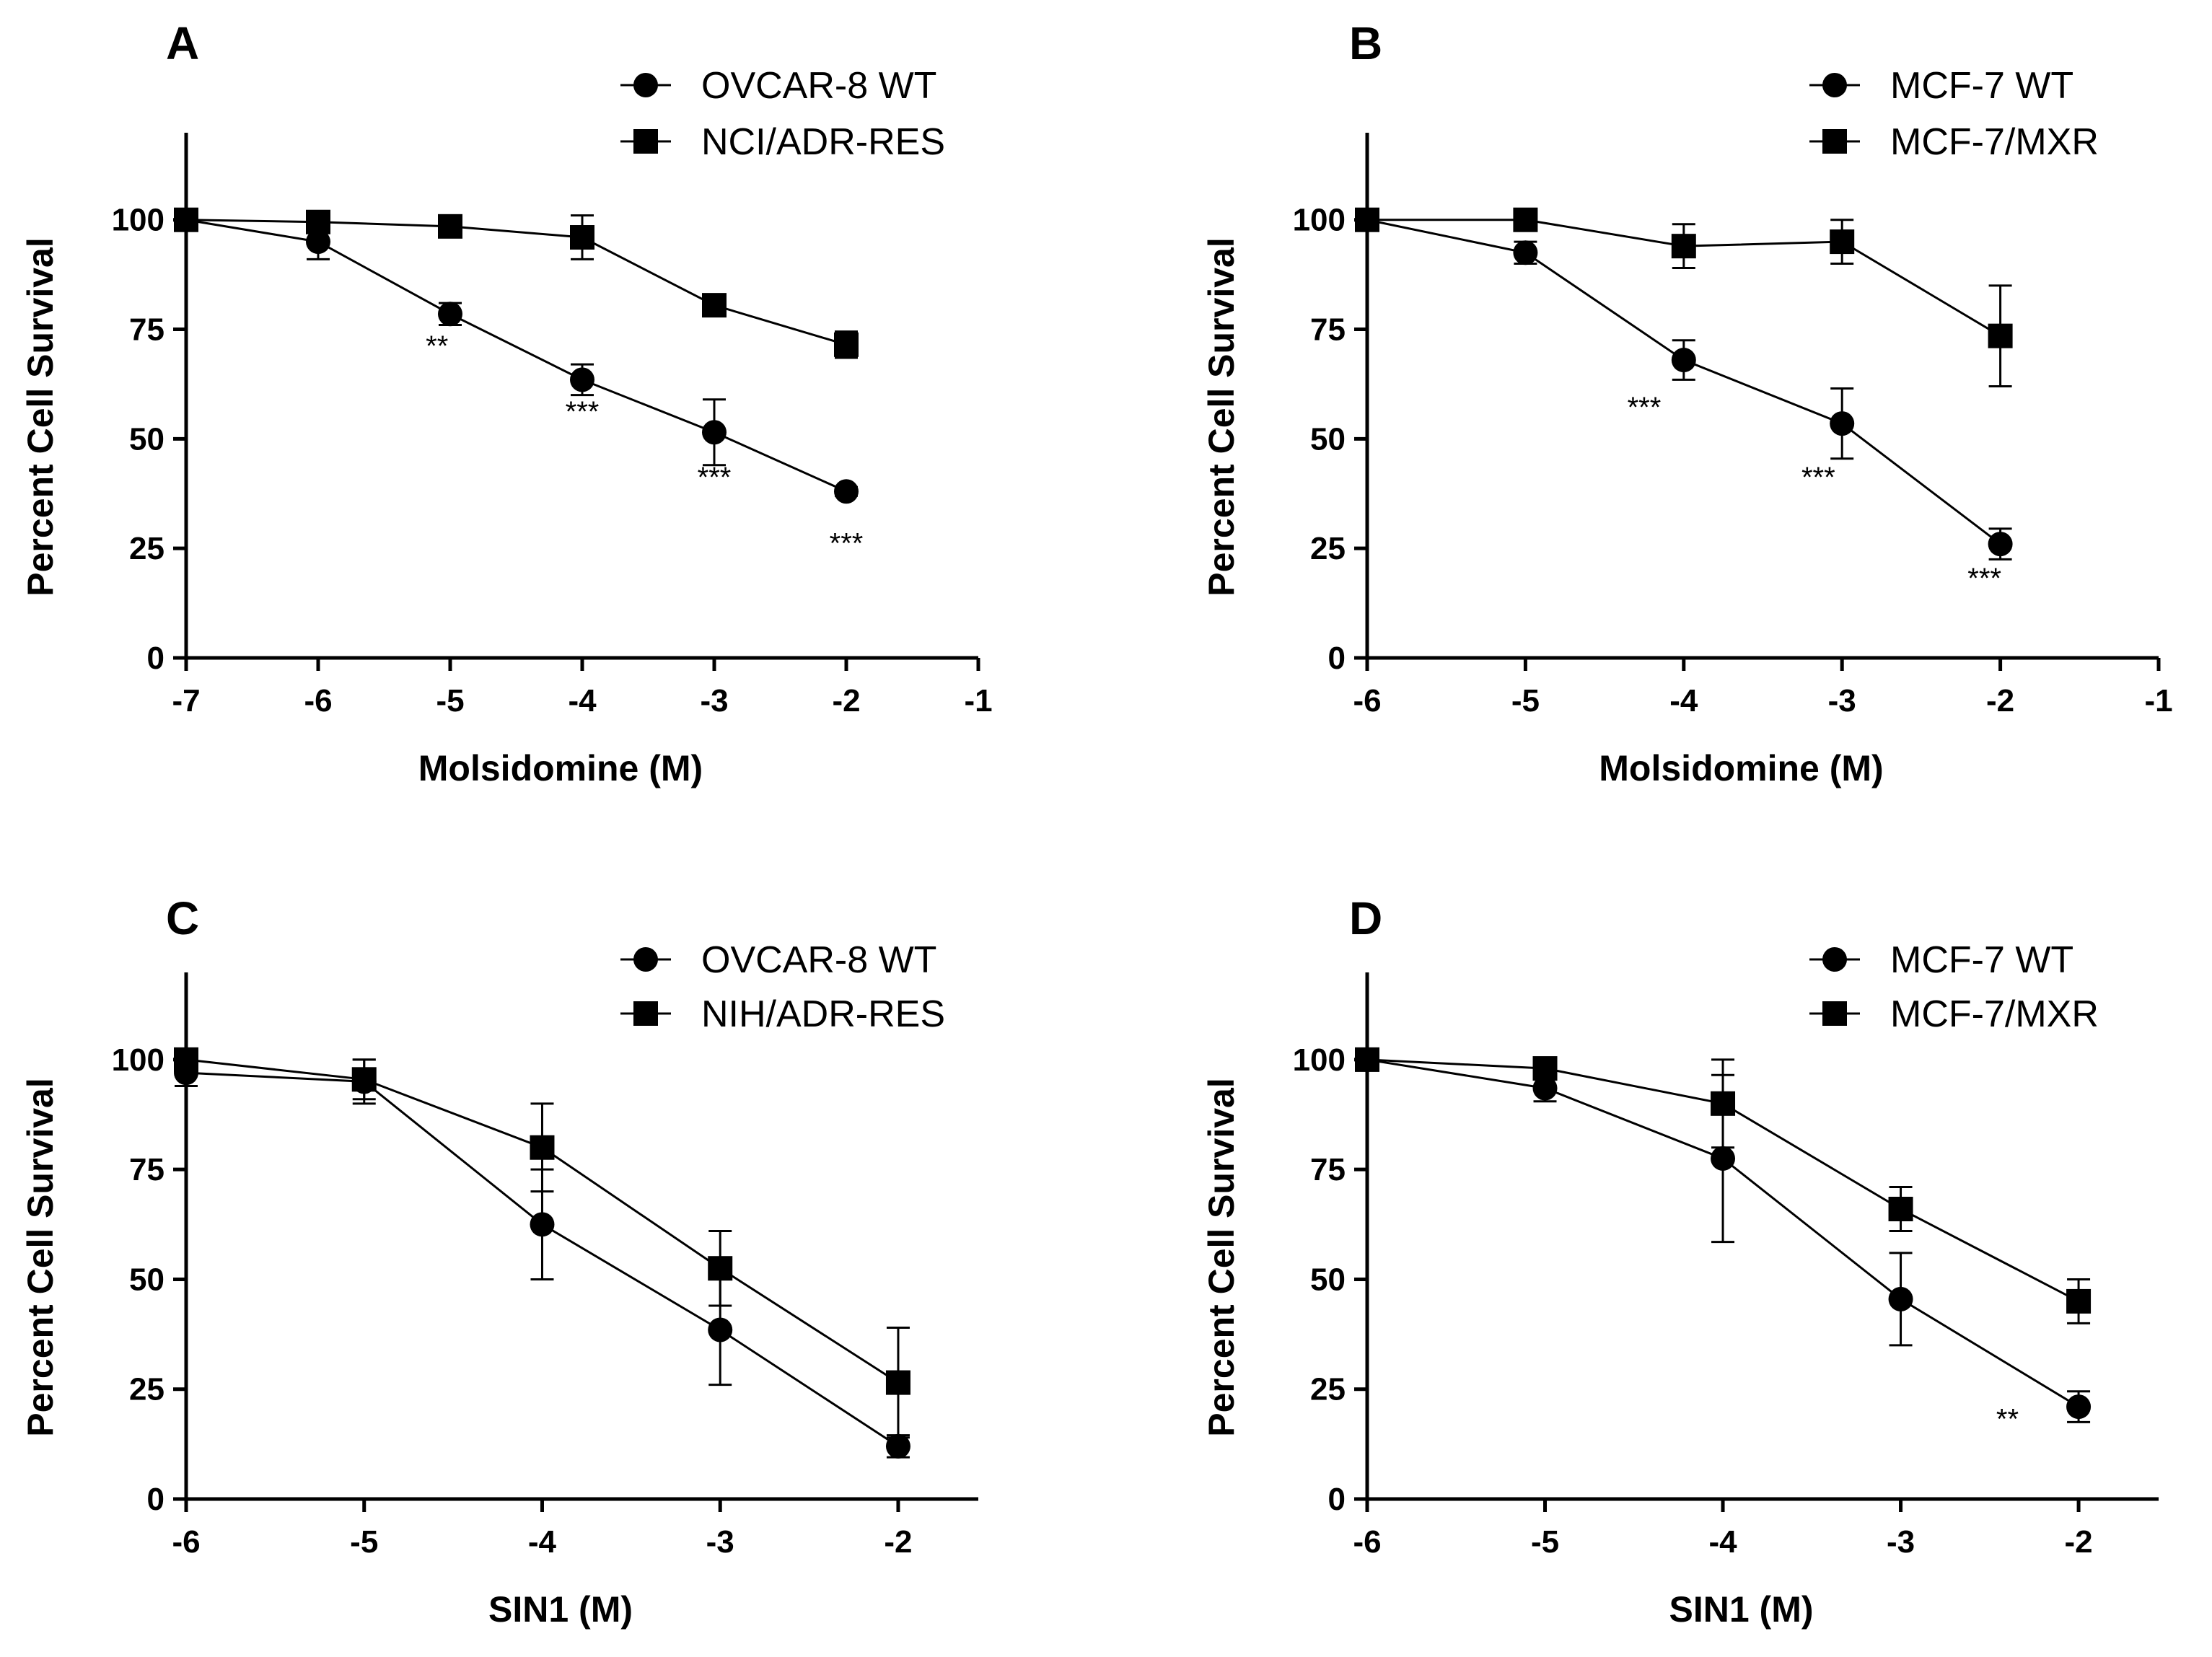 The image size is (2212, 1657). Describe the element at coordinates (823, 142) in the screenshot. I see `legend-label: NCI/ADR-RES` at that location.